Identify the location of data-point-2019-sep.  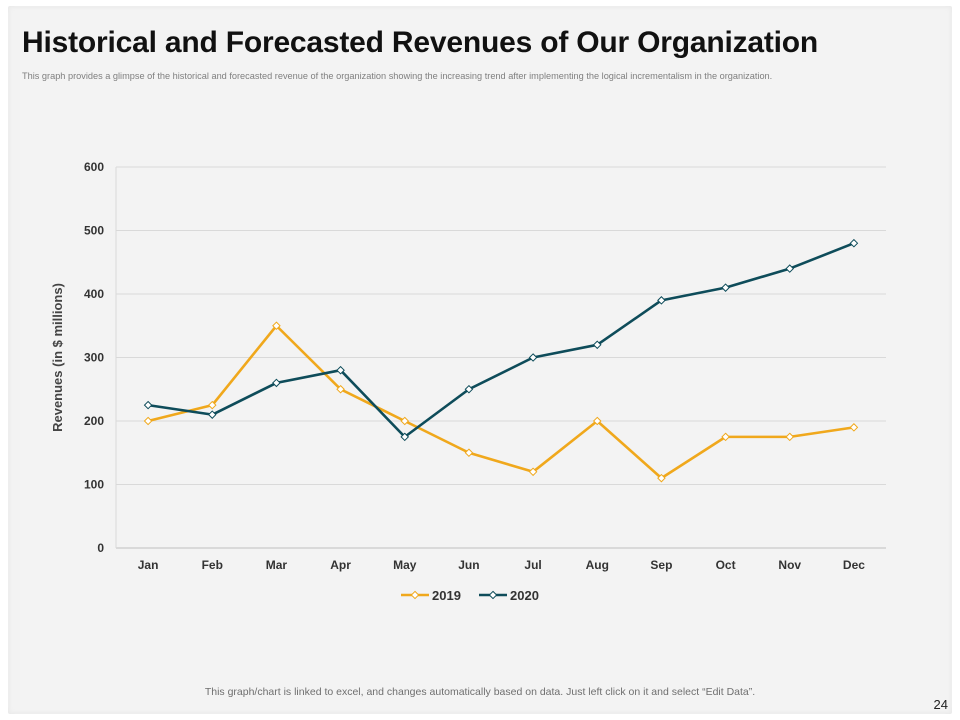
(661, 478).